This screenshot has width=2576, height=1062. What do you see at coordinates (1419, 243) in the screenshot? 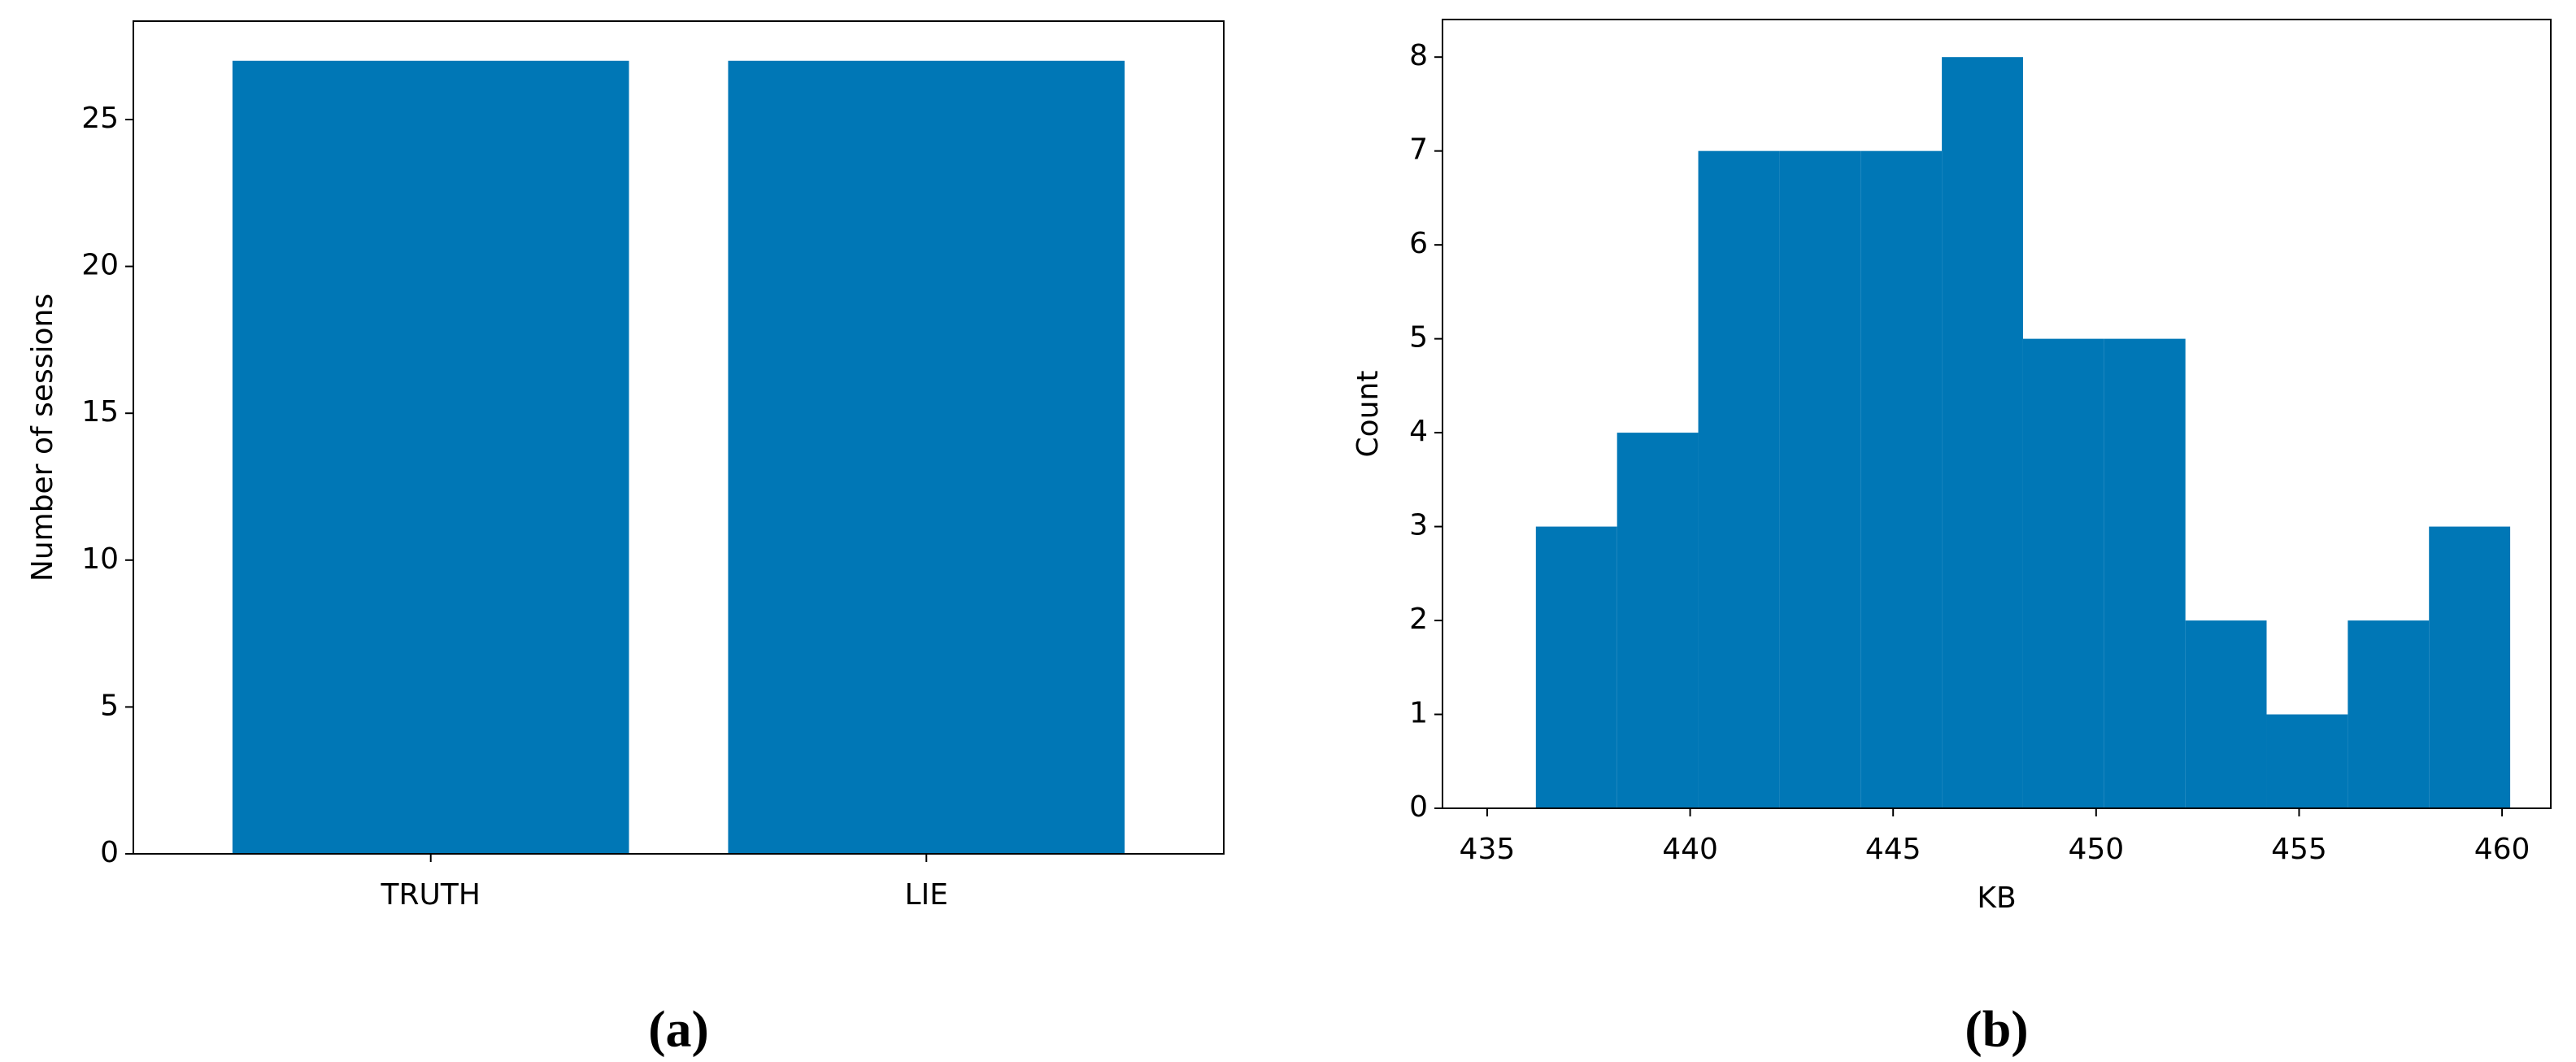
I see `y-tick-label: 6` at bounding box center [1419, 243].